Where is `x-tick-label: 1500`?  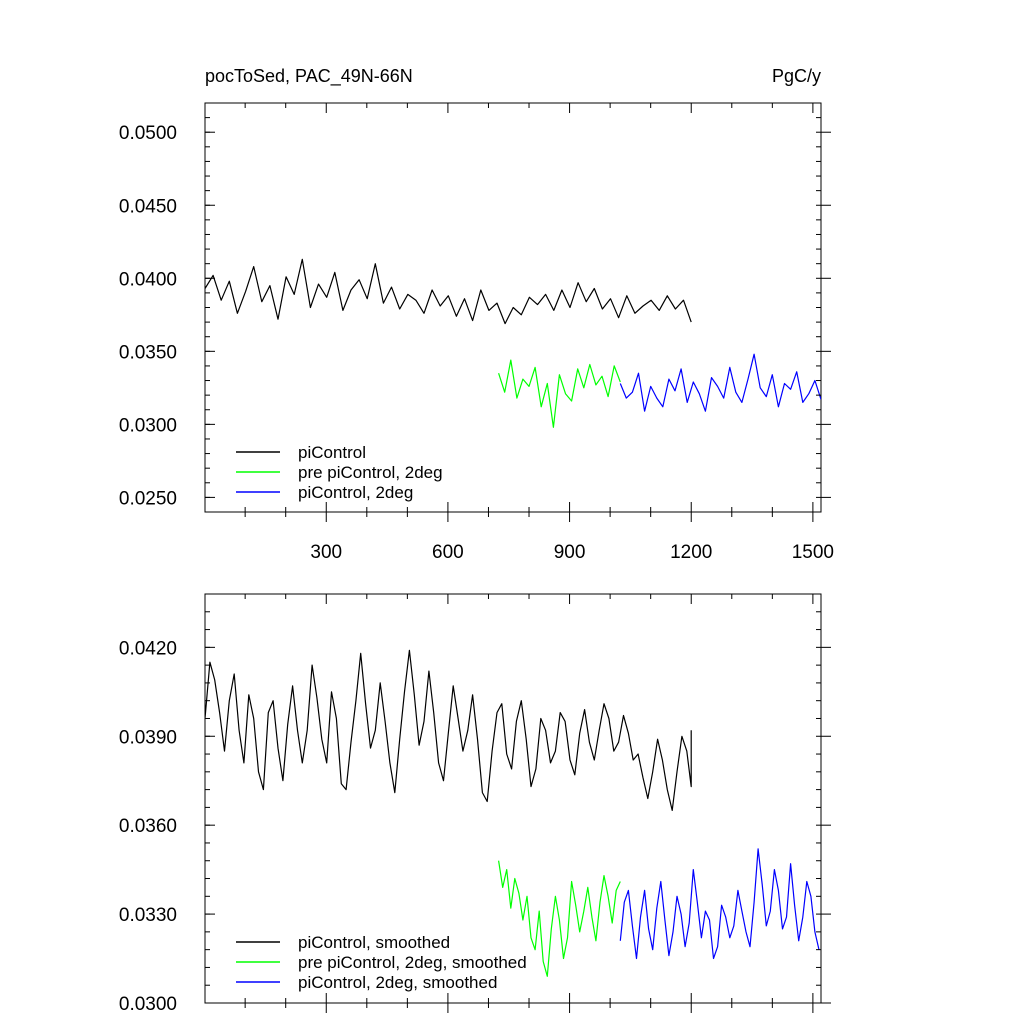 x-tick-label: 1500 is located at coordinates (813, 552).